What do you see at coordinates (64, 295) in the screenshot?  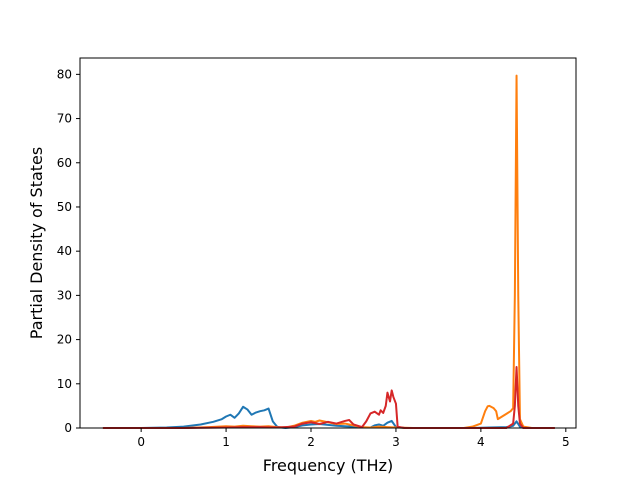 I see `y-tick-label: 30` at bounding box center [64, 295].